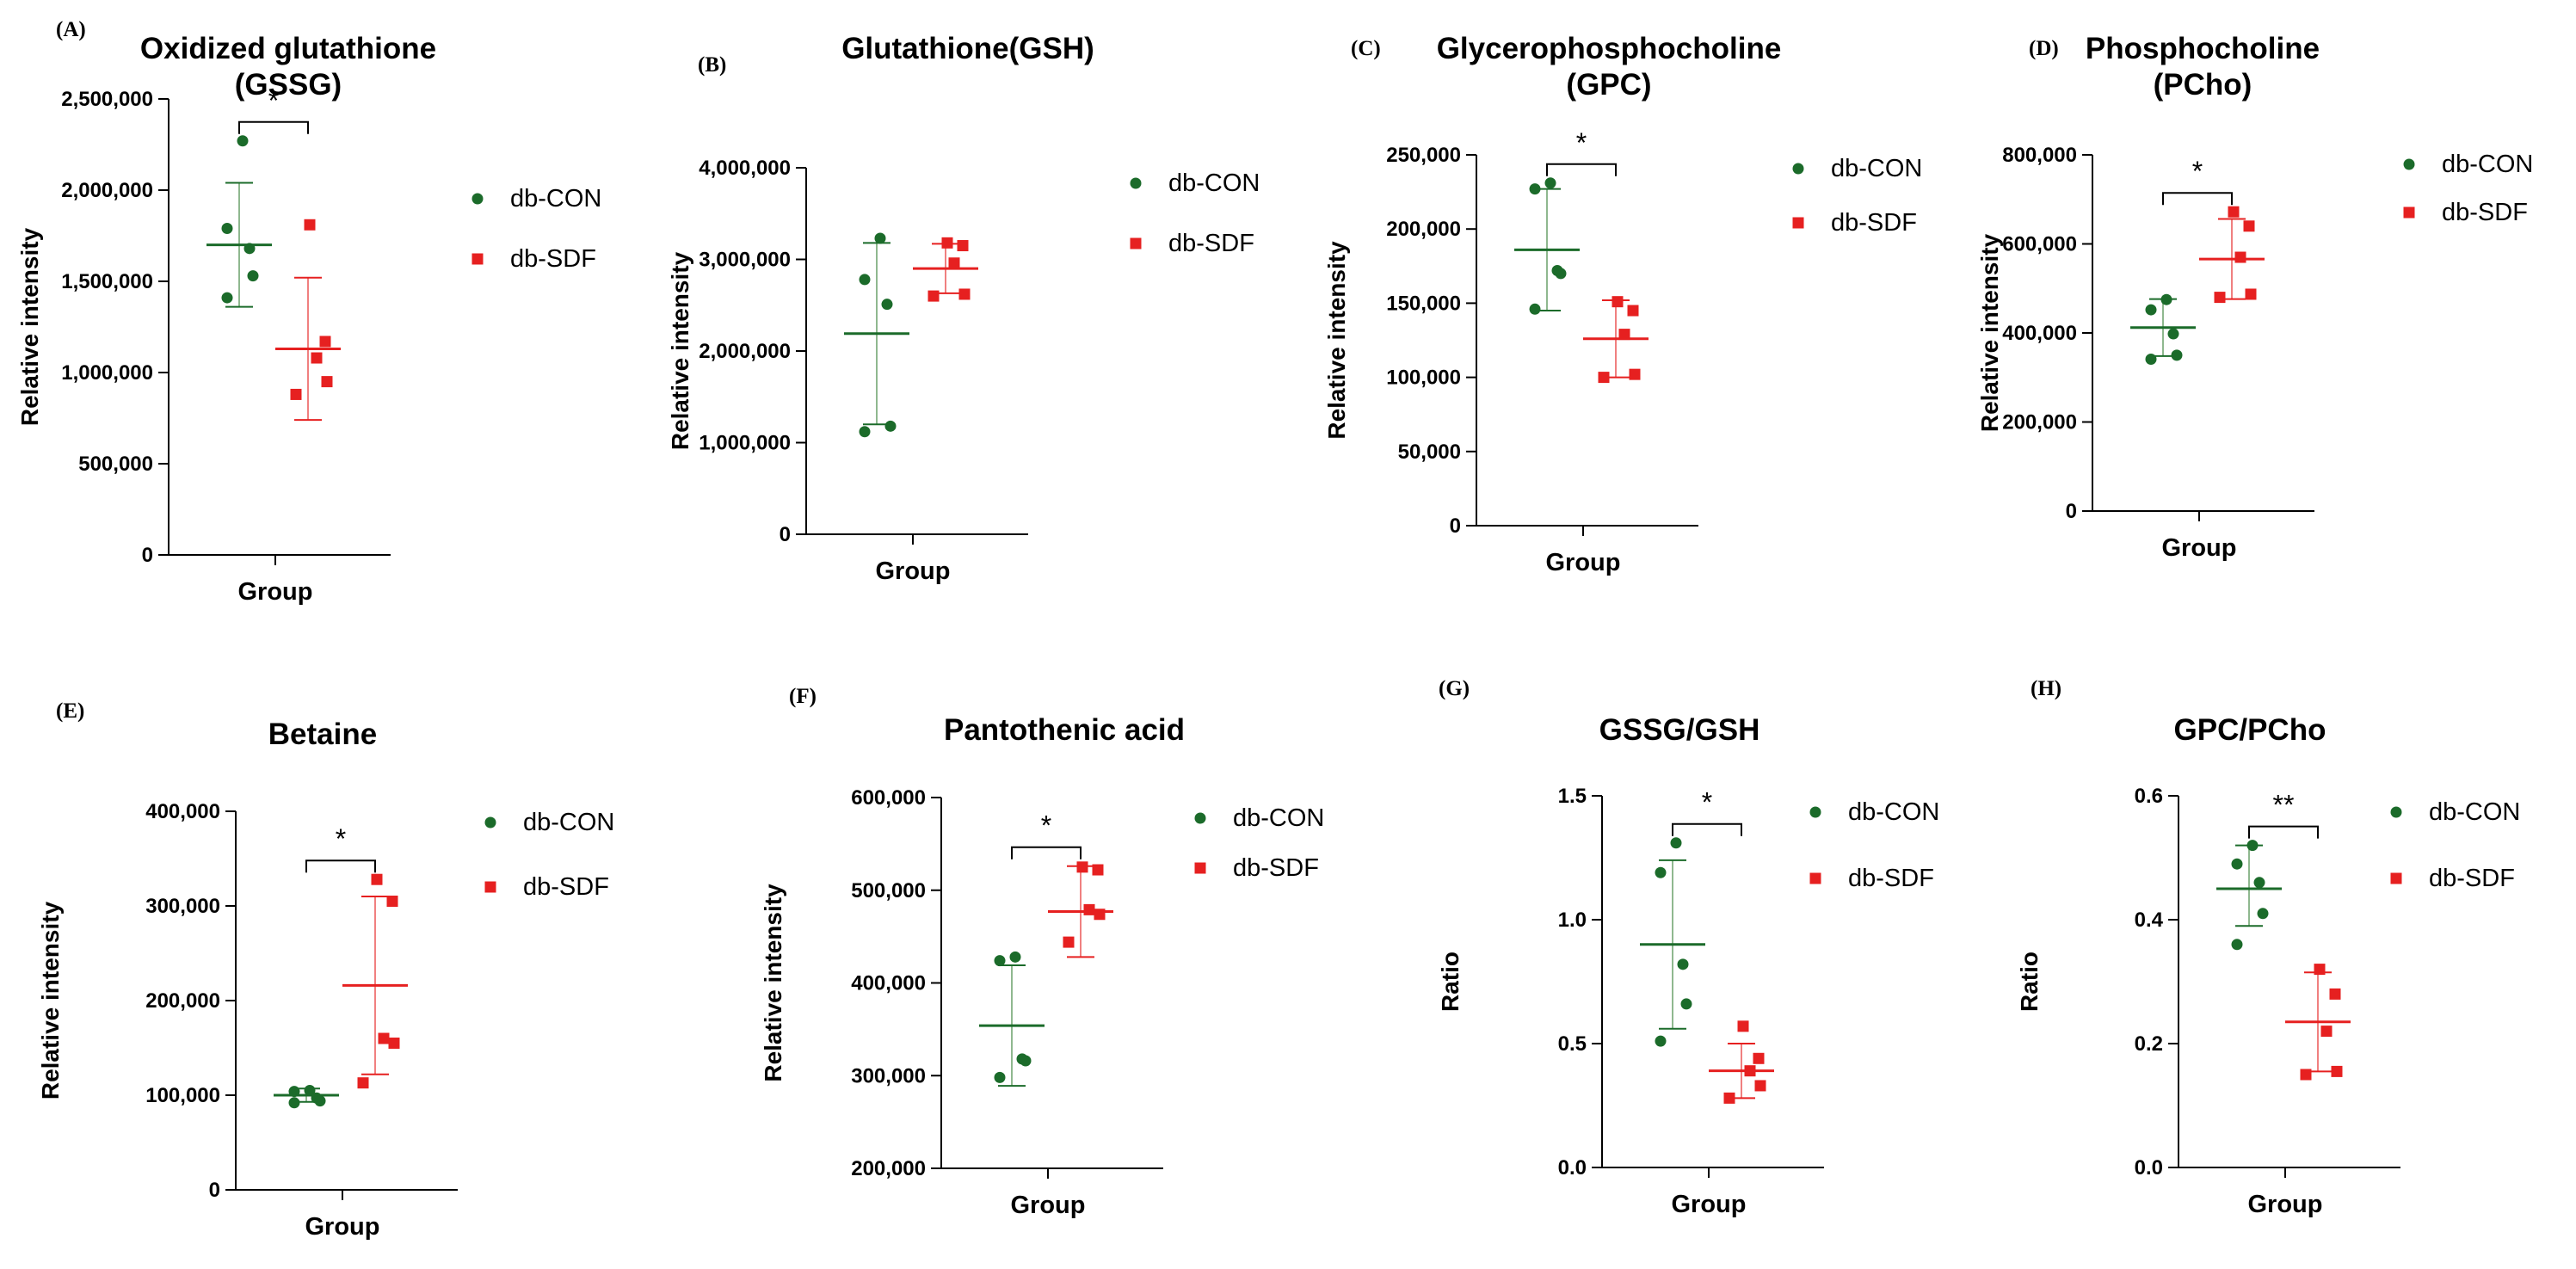 The height and width of the screenshot is (1269, 2576). I want to click on y-tick-label: 100,000, so click(182, 1095).